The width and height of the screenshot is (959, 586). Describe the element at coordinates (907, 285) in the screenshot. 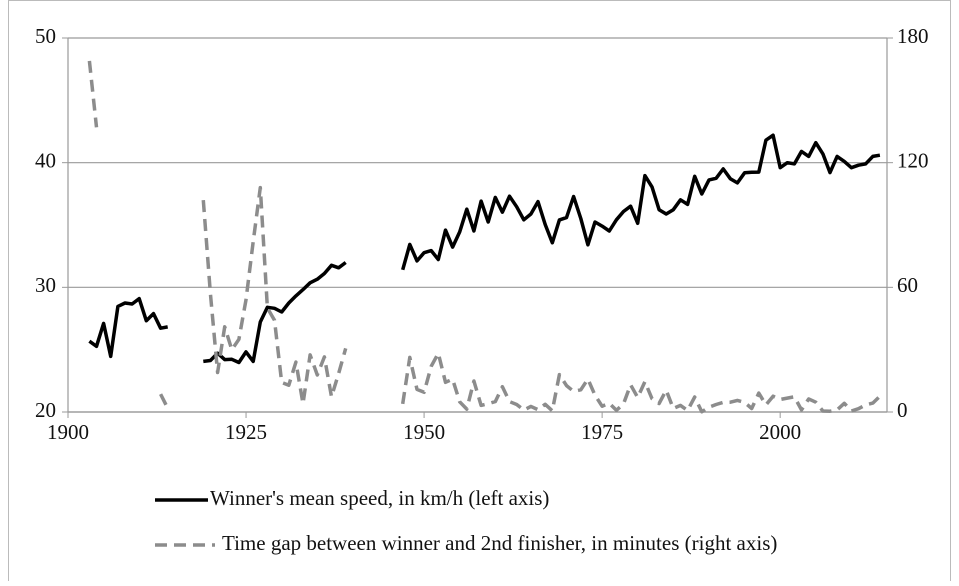

I see `y2-tick-label: 60` at that location.